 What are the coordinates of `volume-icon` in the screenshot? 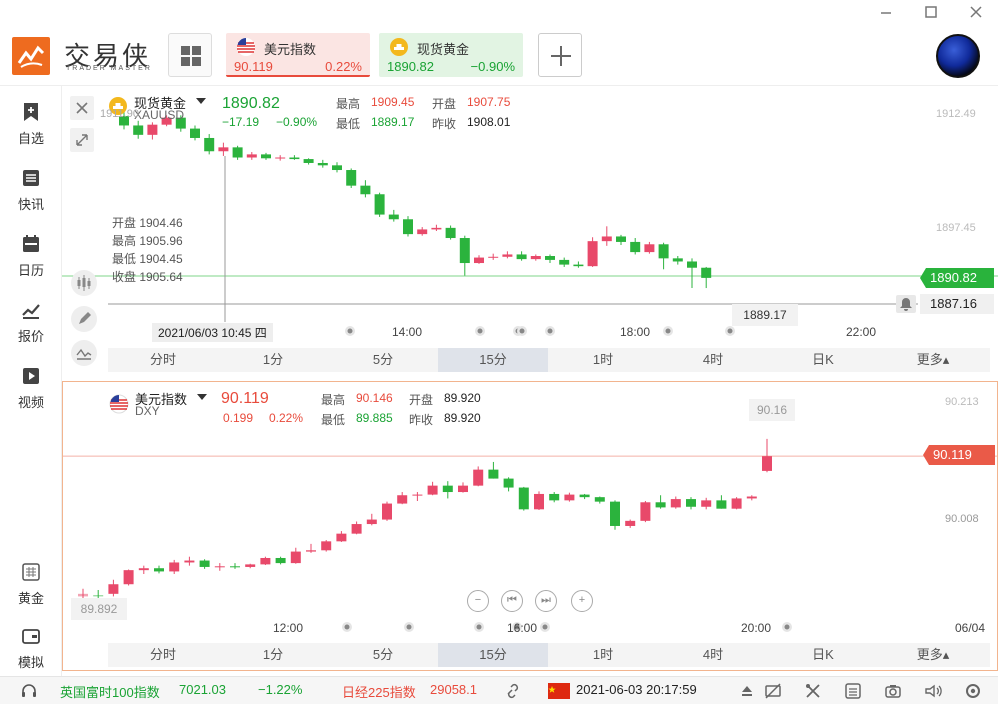 It's located at (933, 691).